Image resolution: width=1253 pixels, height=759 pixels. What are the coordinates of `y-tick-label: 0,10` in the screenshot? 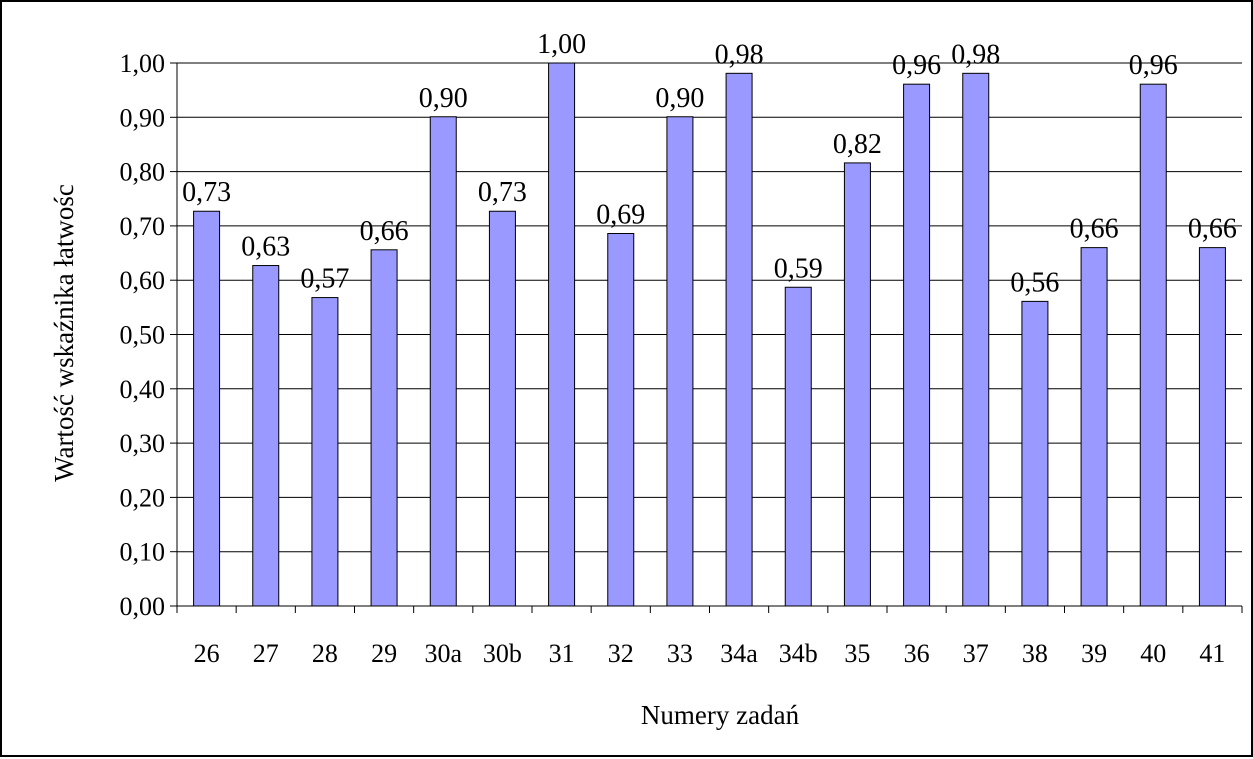 It's located at (143, 552).